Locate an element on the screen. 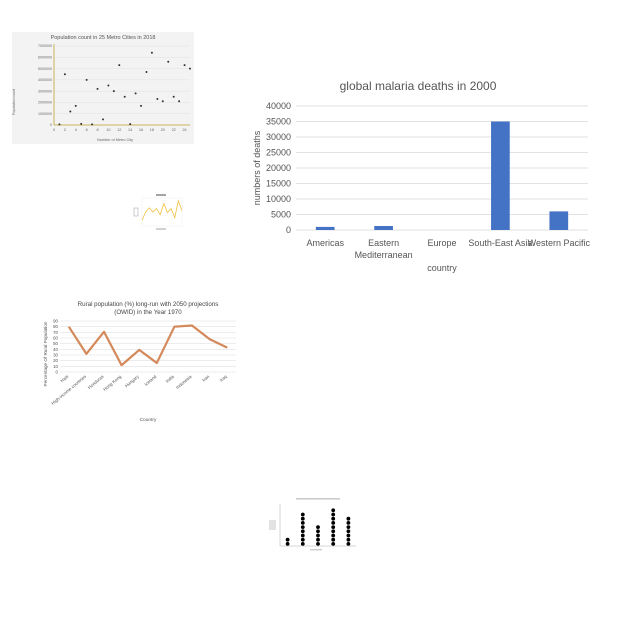  y-tick-label: 25000 is located at coordinates (278, 153).